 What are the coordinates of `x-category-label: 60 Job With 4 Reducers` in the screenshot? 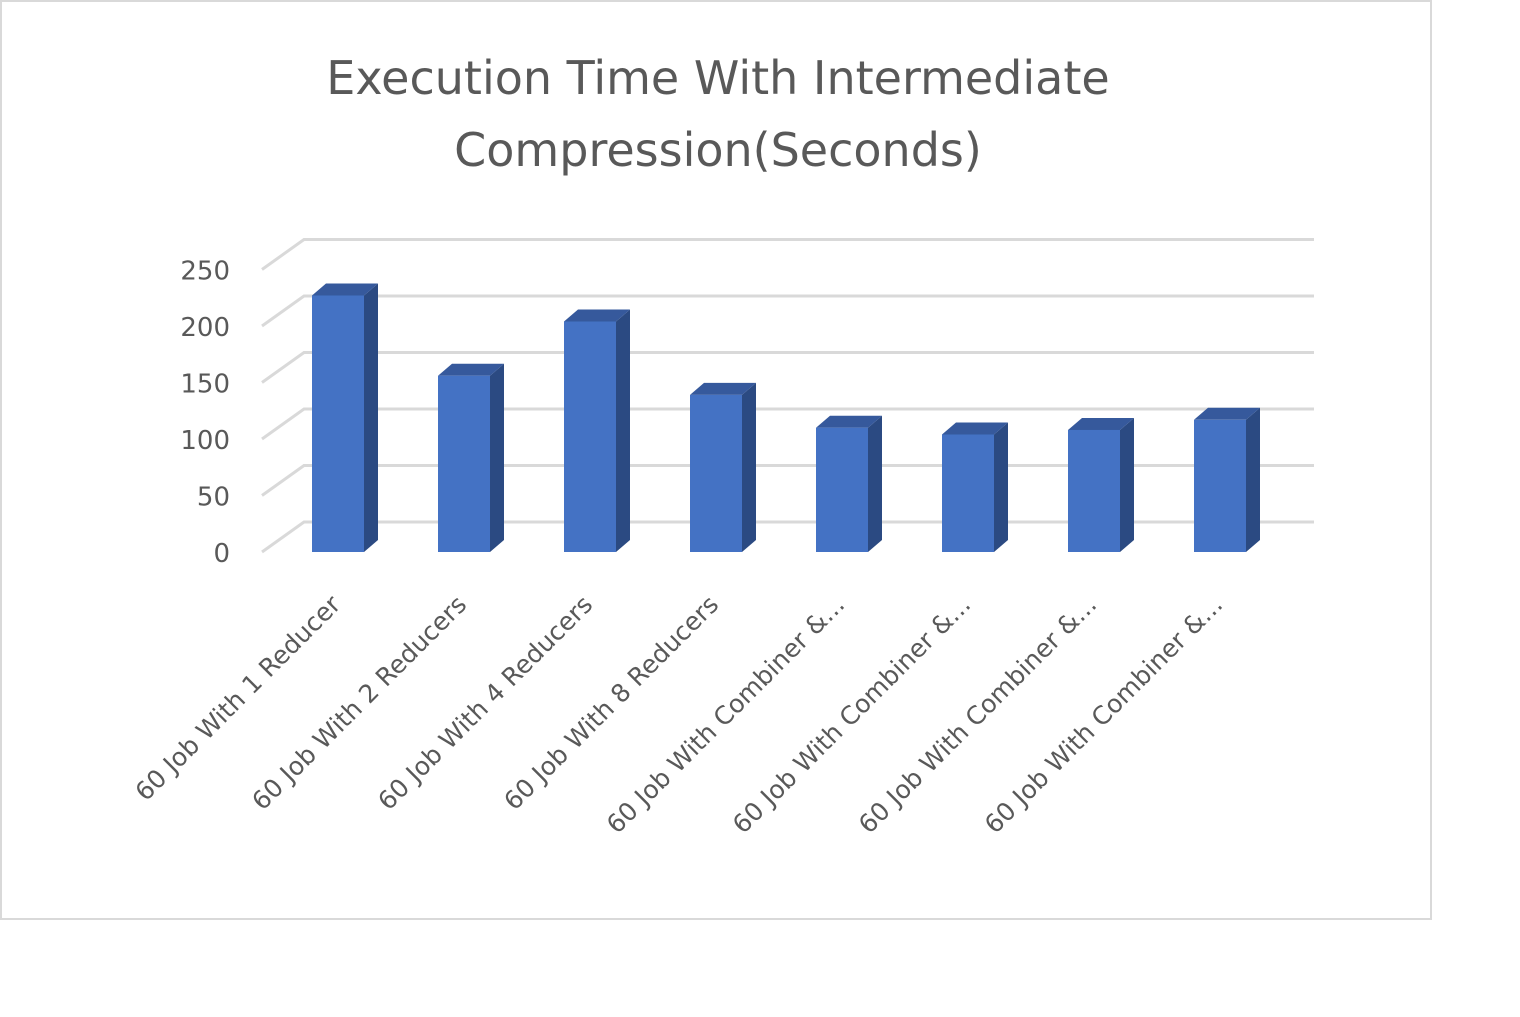 It's located at (485, 703).